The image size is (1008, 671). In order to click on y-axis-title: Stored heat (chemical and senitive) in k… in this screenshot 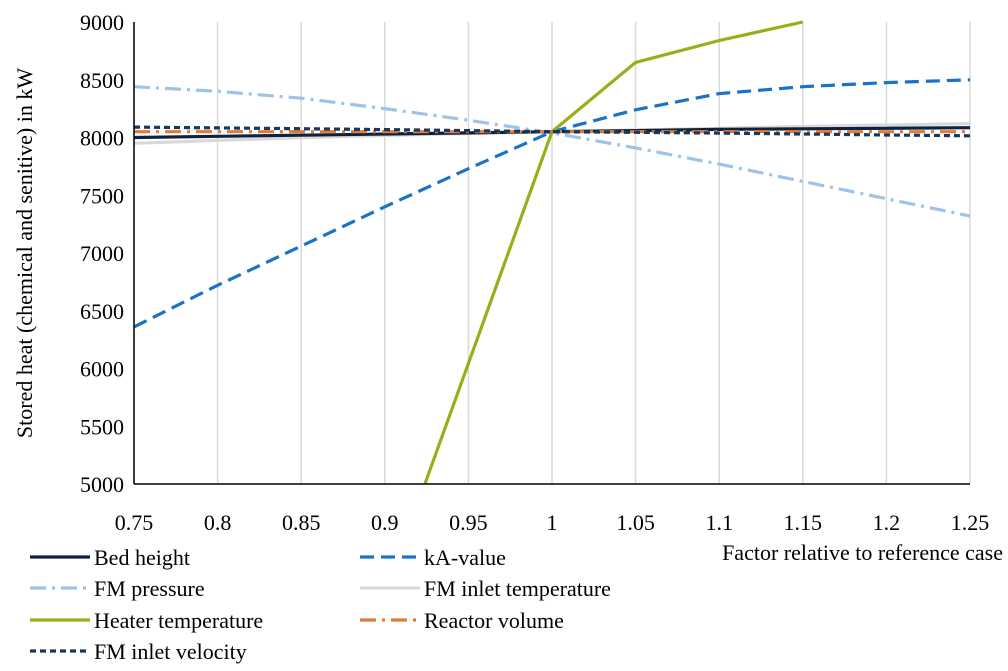, I will do `click(24, 253)`.